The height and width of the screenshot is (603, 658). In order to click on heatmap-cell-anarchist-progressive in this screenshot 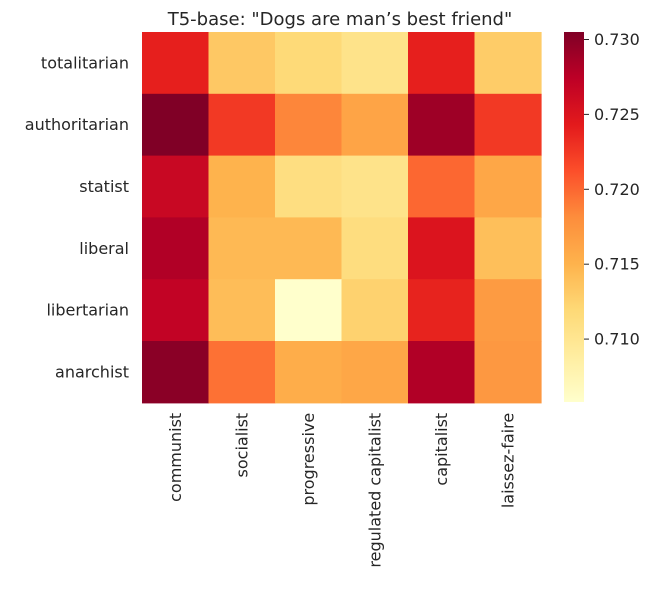, I will do `click(309, 372)`.